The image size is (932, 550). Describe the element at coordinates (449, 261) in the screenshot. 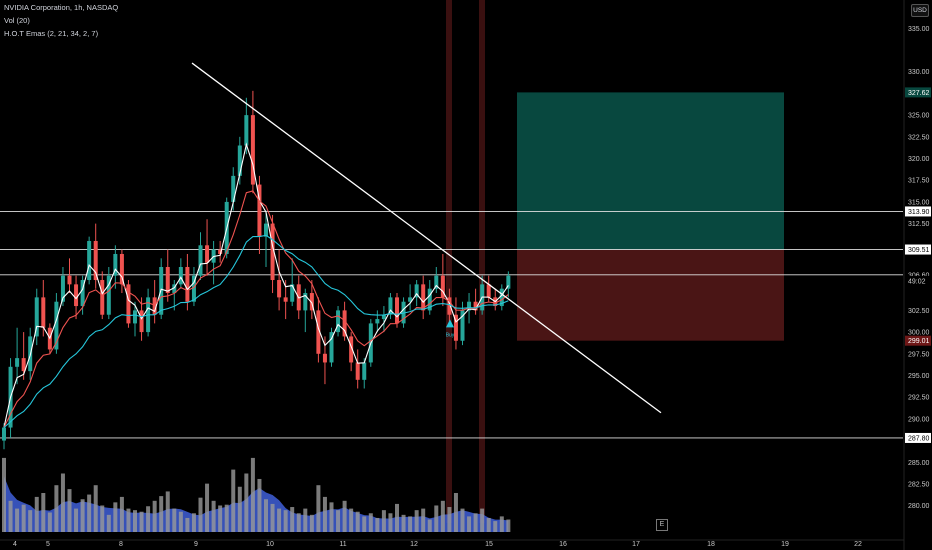

I see `session-marker` at that location.